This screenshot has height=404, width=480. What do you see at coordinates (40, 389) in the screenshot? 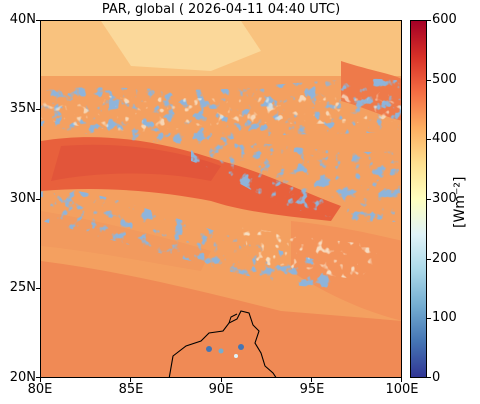
I see `lon-label-80e: 80E` at bounding box center [40, 389].